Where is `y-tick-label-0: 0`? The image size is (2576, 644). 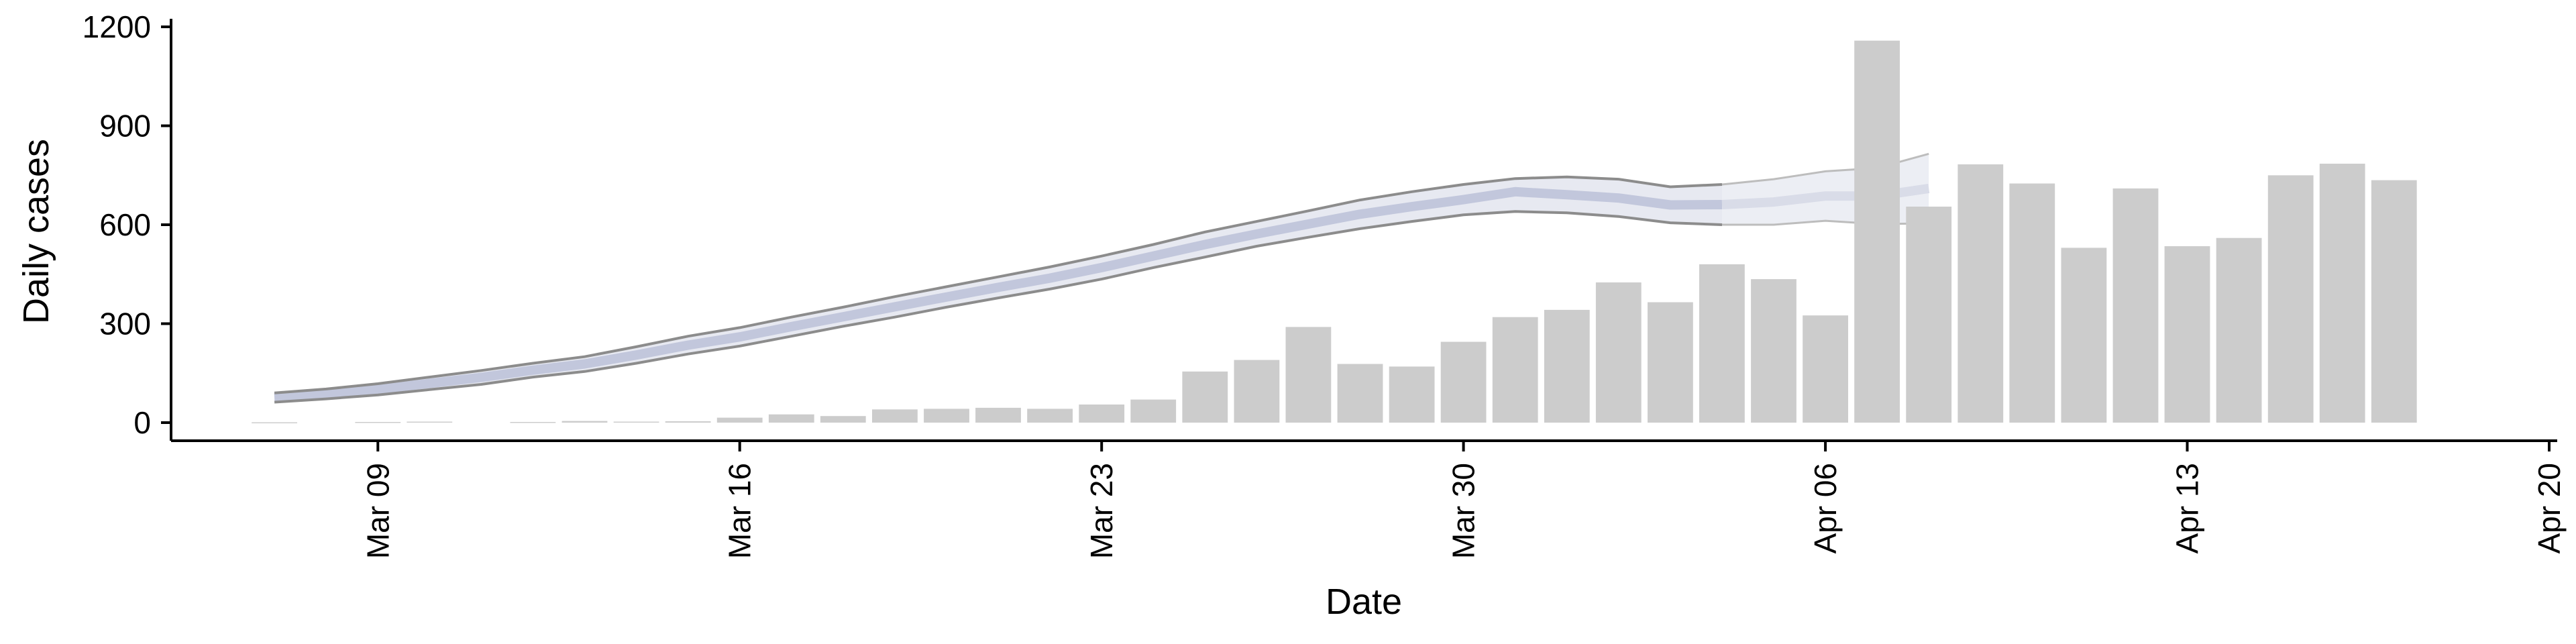 y-tick-label-0: 0 is located at coordinates (142, 422).